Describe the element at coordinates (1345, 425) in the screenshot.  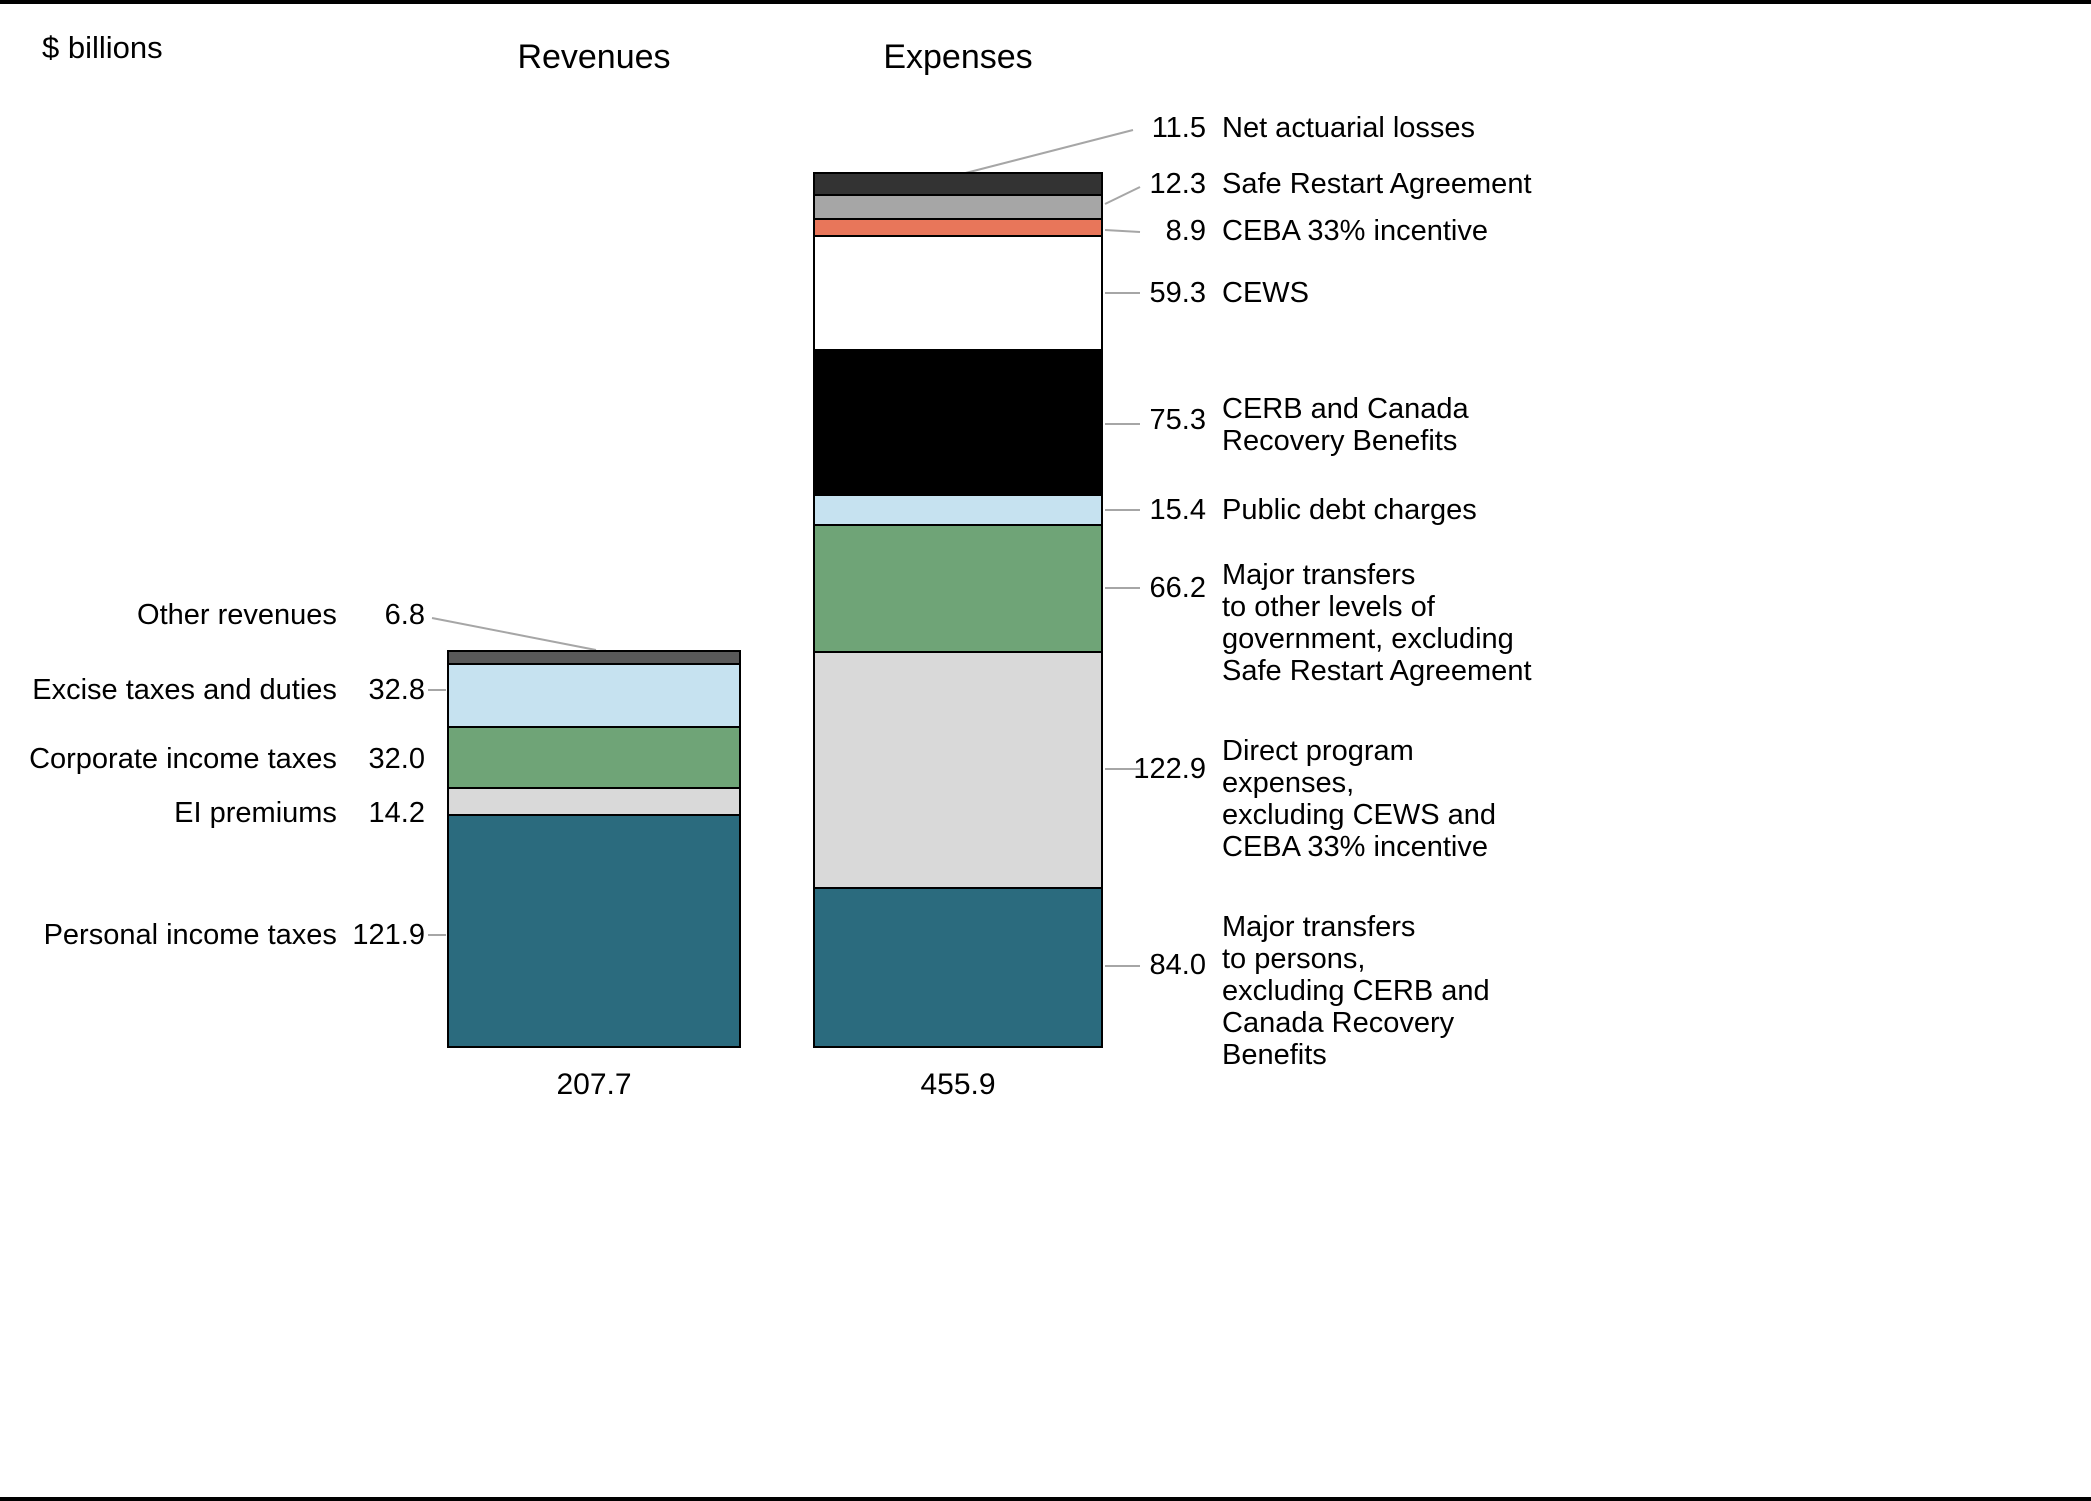
I see `label-cerb: CERB and Canada Recovery Benefits` at that location.